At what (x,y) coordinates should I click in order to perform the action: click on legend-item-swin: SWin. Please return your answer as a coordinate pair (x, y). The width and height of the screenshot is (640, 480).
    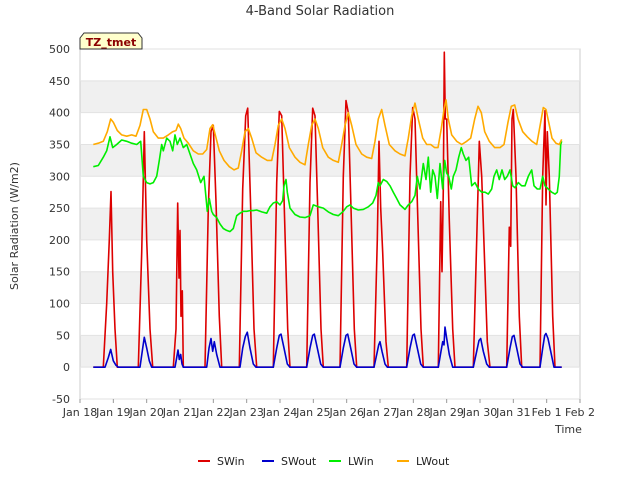
    Looking at the image, I should click on (221, 461).